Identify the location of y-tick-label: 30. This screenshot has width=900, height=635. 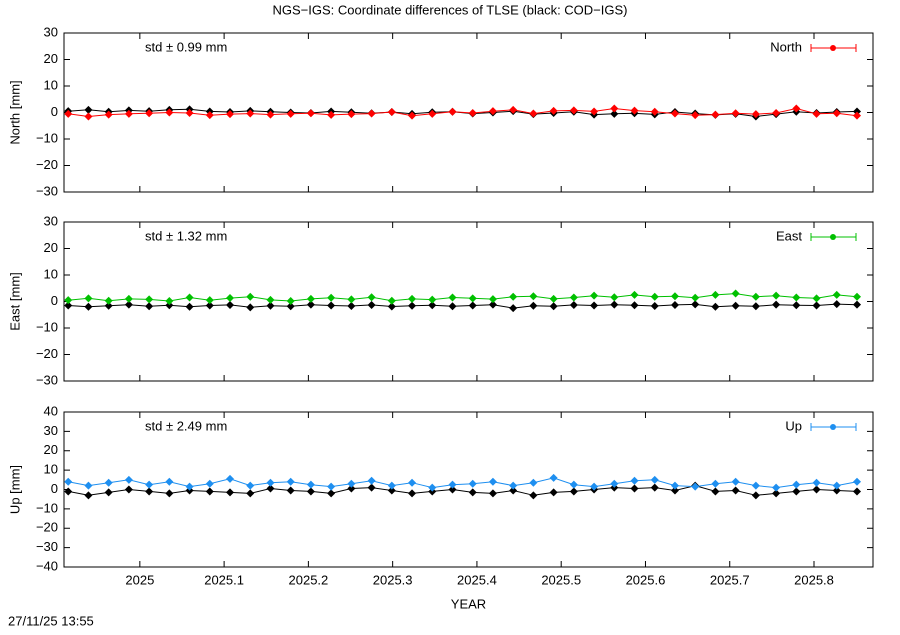
(51, 220).